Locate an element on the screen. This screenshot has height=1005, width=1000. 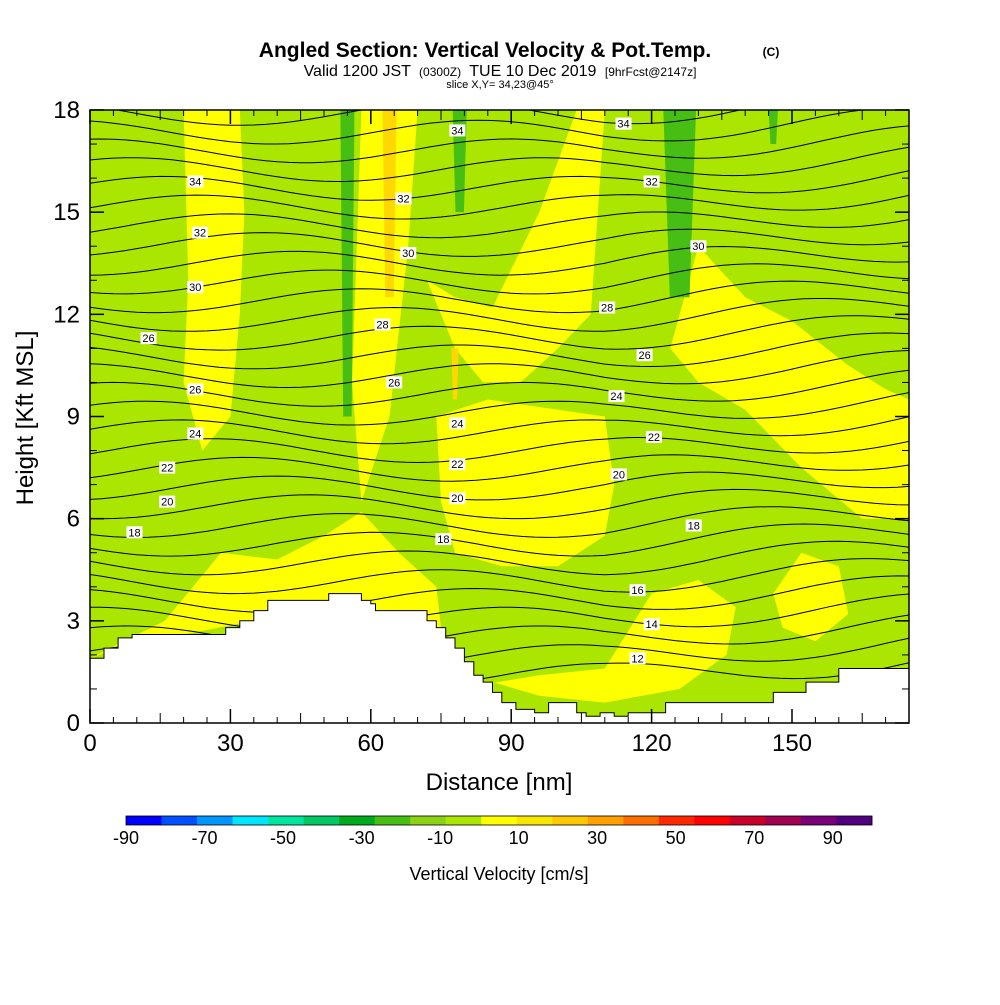
isotherm-label: 12 is located at coordinates (637, 658).